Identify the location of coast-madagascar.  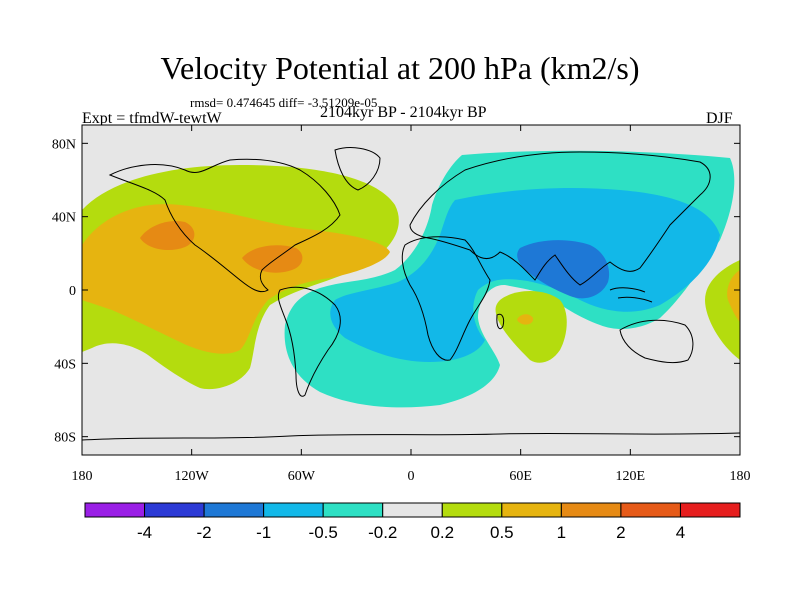
(500, 321).